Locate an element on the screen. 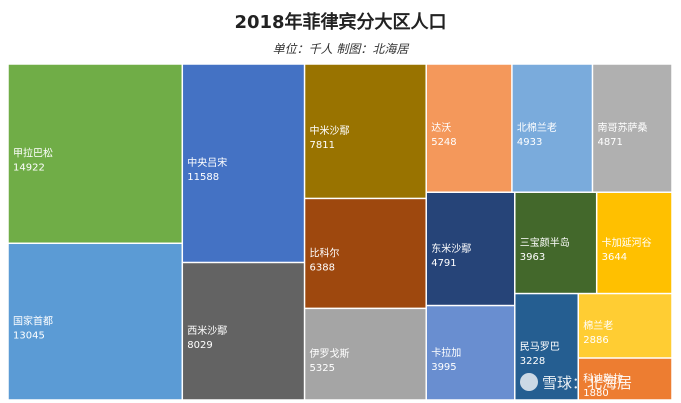 The width and height of the screenshot is (681, 403). treemap-label-value: 4791 is located at coordinates (443, 263).